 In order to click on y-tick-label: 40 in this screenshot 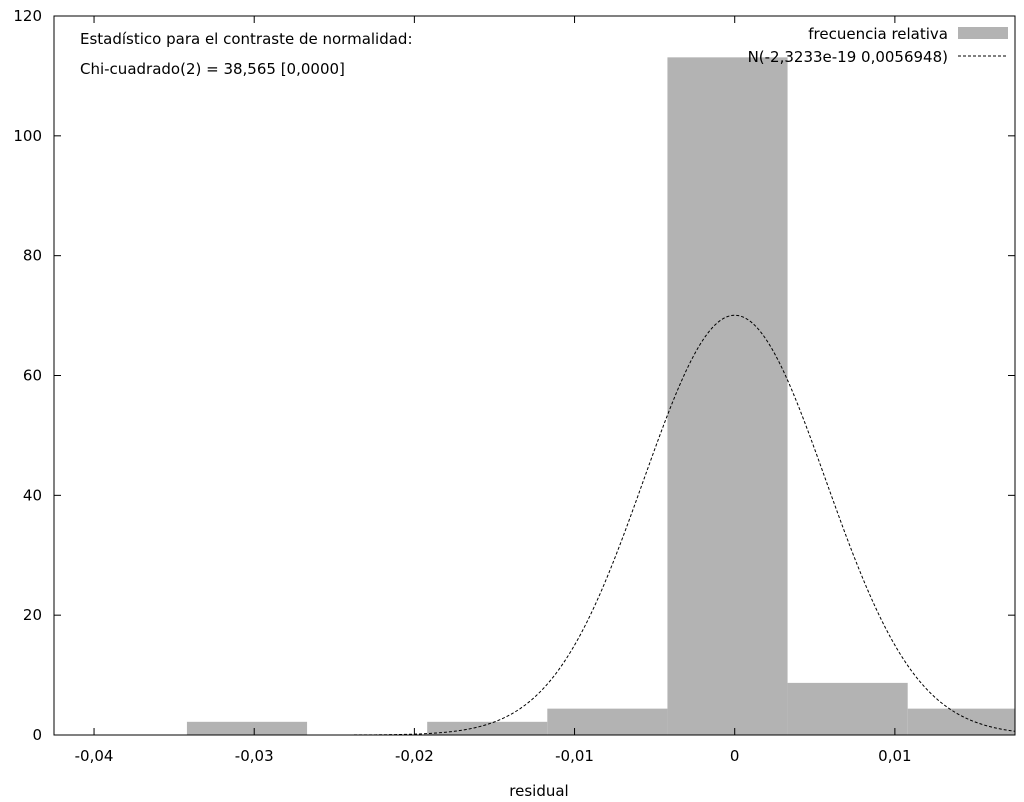, I will do `click(32, 495)`.